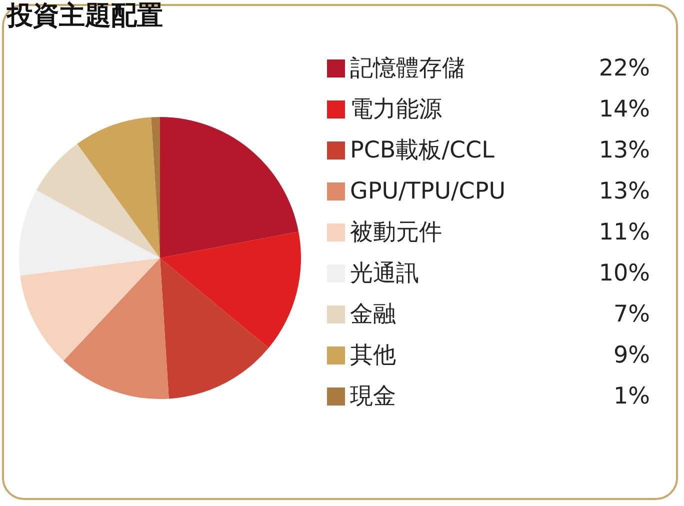 This screenshot has width=684, height=506. I want to click on legend-label: GPU/TPU/CPU, so click(428, 191).